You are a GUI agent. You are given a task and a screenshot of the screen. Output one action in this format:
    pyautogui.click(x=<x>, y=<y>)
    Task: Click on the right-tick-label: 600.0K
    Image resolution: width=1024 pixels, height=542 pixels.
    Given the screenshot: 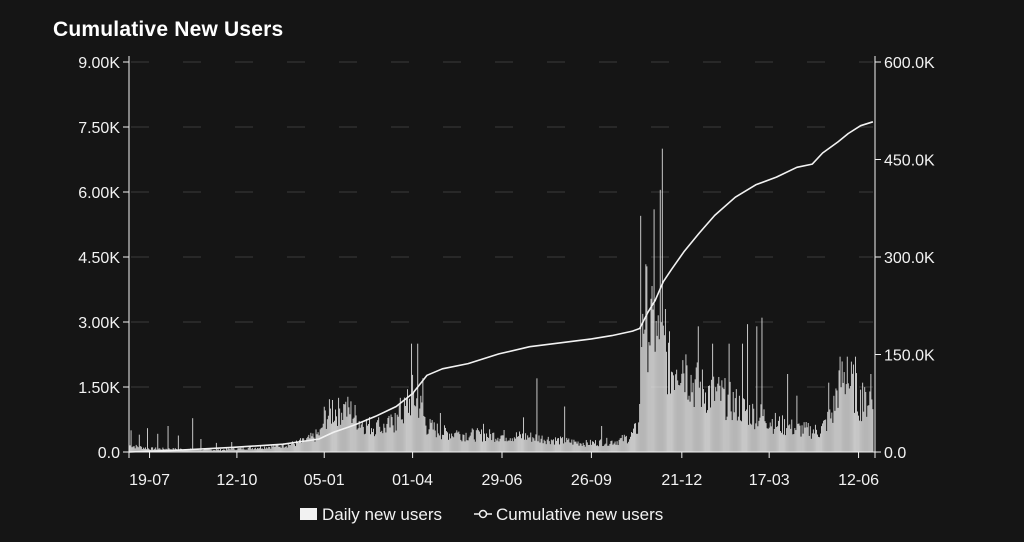 What is the action you would take?
    pyautogui.click(x=909, y=63)
    